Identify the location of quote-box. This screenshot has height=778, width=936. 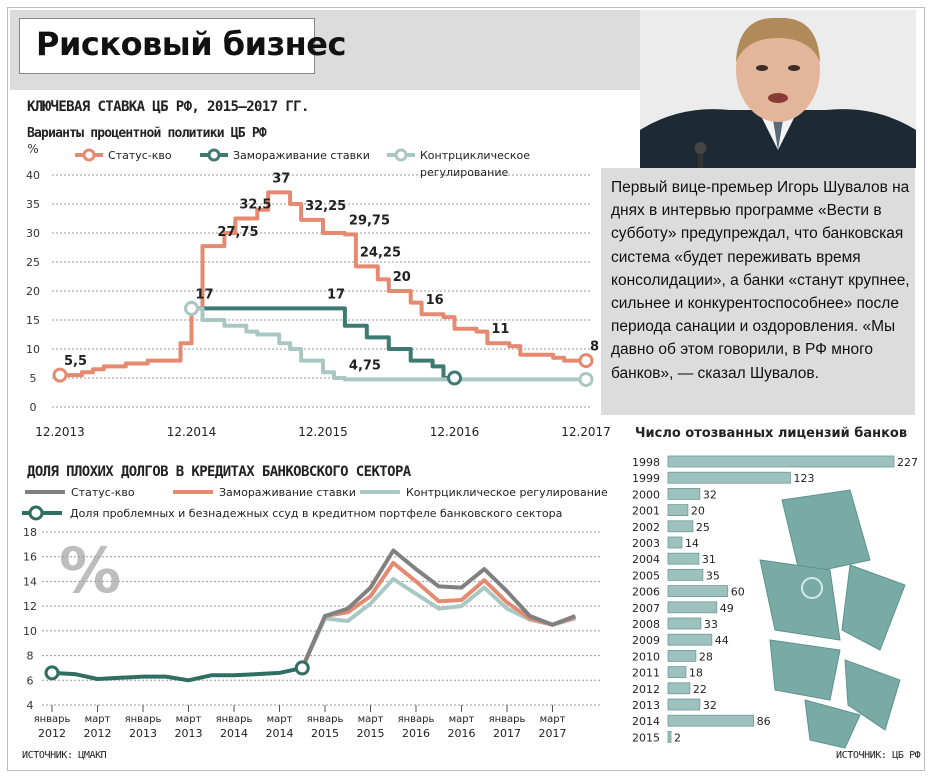
(758, 291).